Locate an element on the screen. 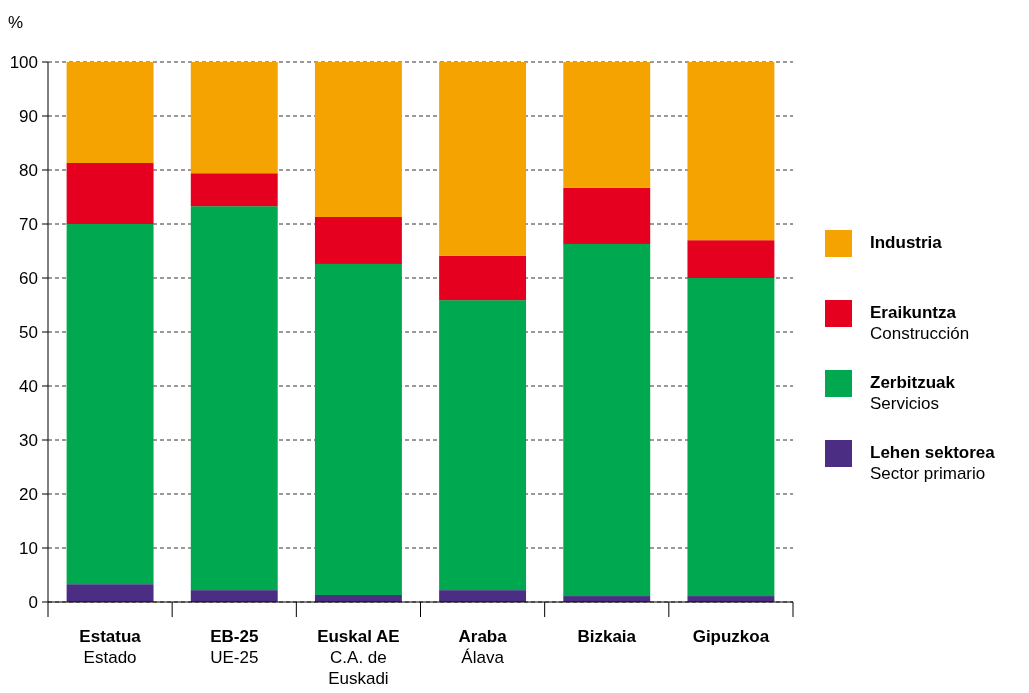  y-tick-label: 60 is located at coordinates (28, 278).